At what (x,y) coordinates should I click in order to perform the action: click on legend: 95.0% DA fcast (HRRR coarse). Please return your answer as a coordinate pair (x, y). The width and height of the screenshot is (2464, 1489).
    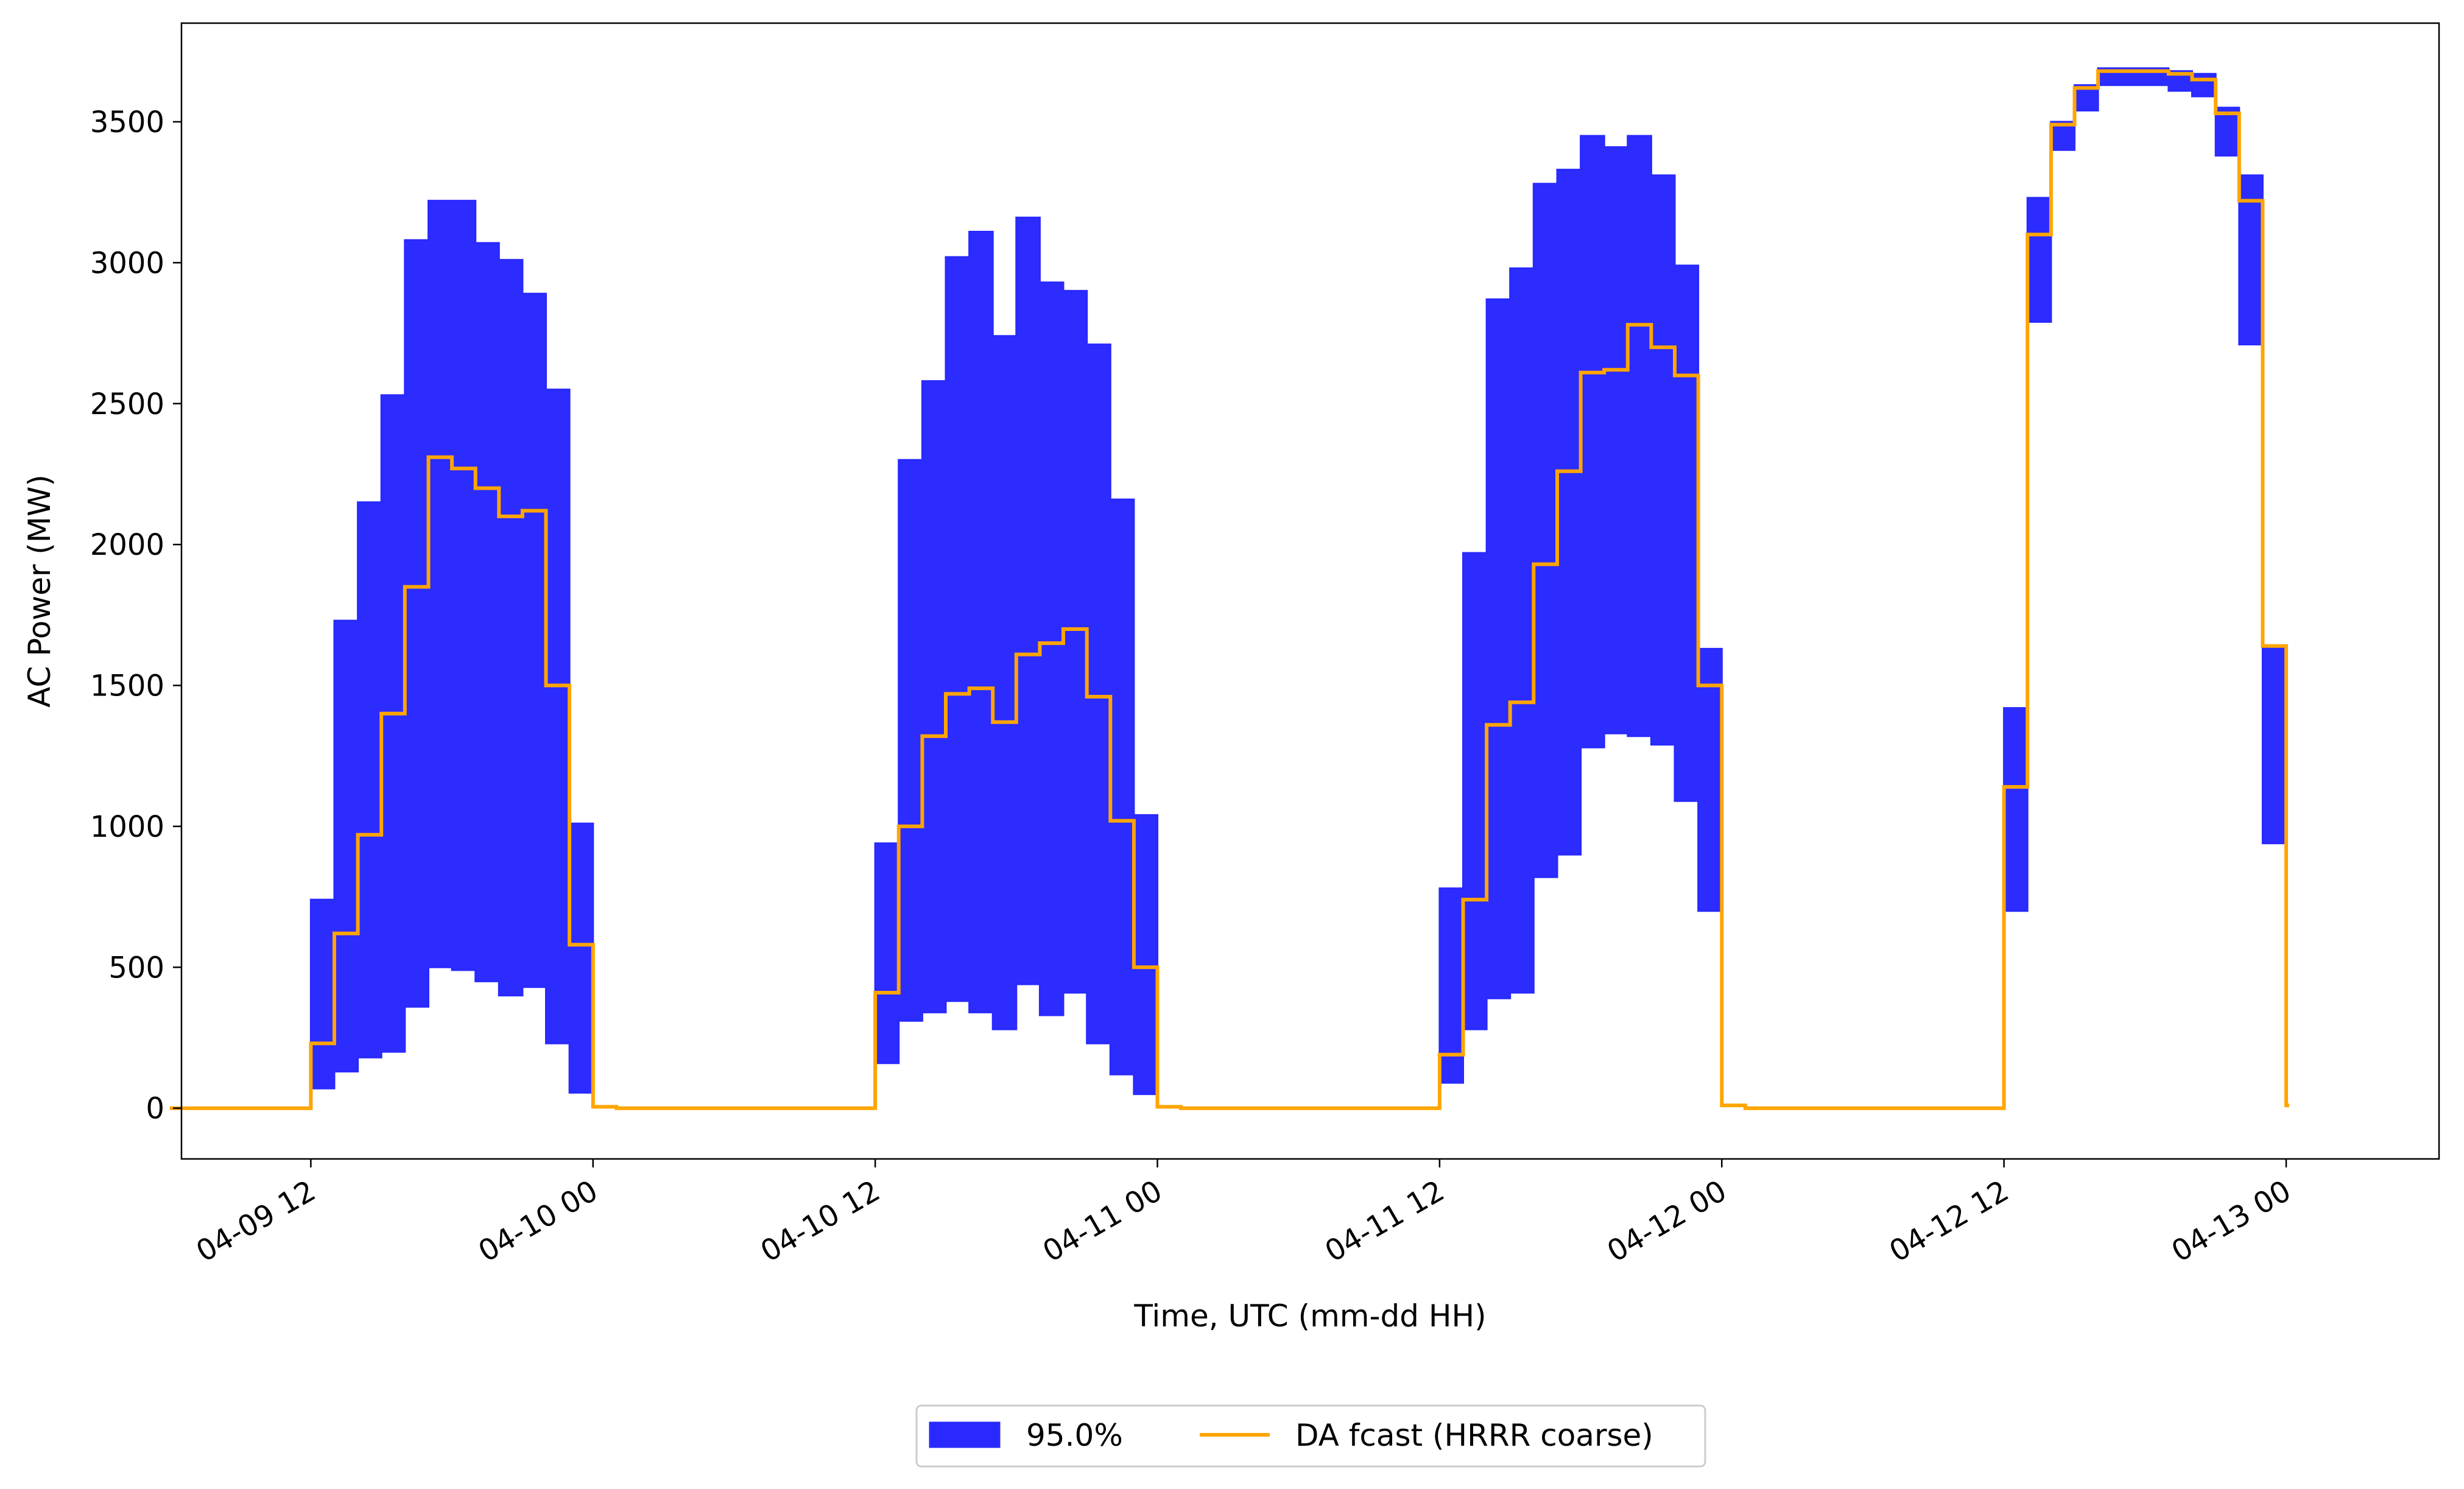
    Looking at the image, I should click on (1310, 1436).